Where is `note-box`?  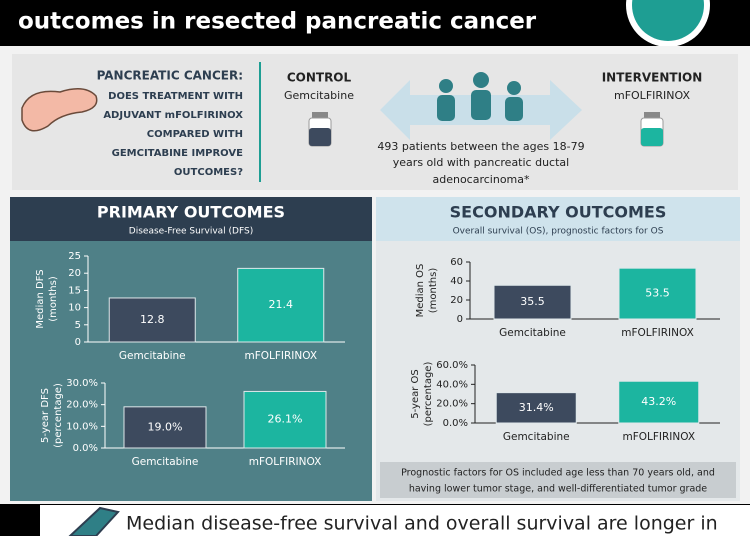 note-box is located at coordinates (558, 480).